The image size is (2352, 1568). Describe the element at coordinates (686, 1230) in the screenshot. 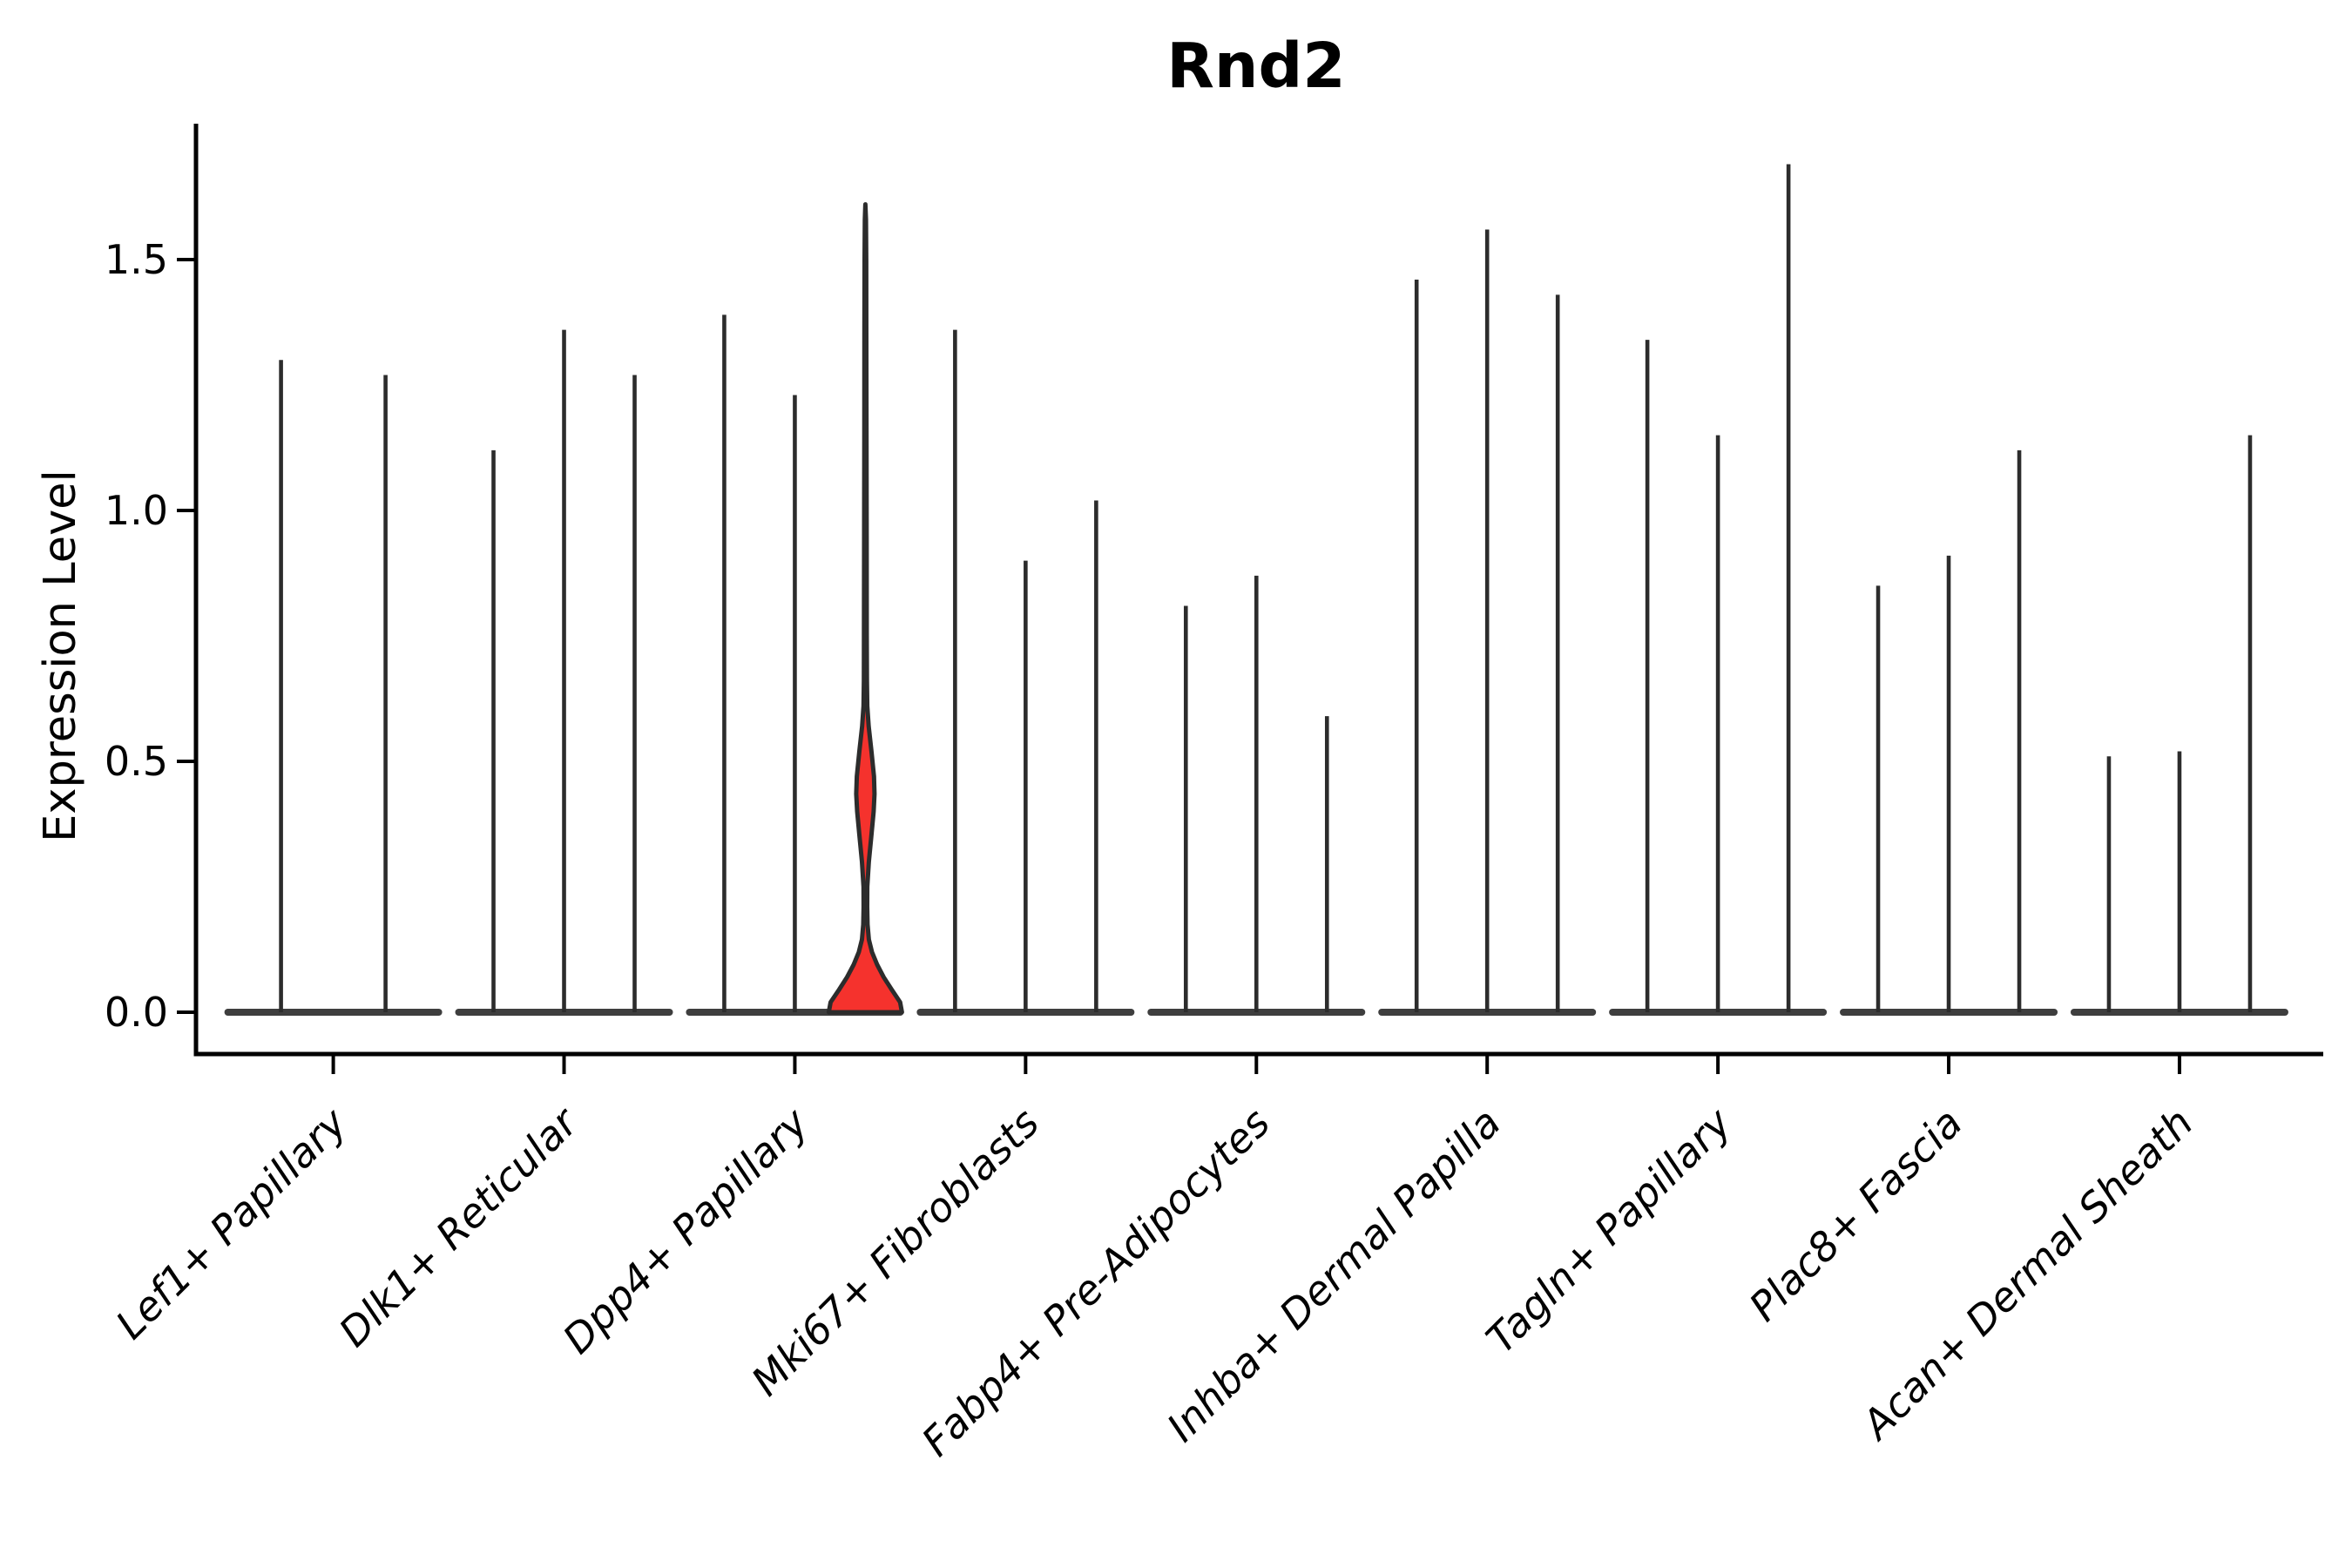

I see `x-tick-label: Dpp4+ Papillary` at that location.